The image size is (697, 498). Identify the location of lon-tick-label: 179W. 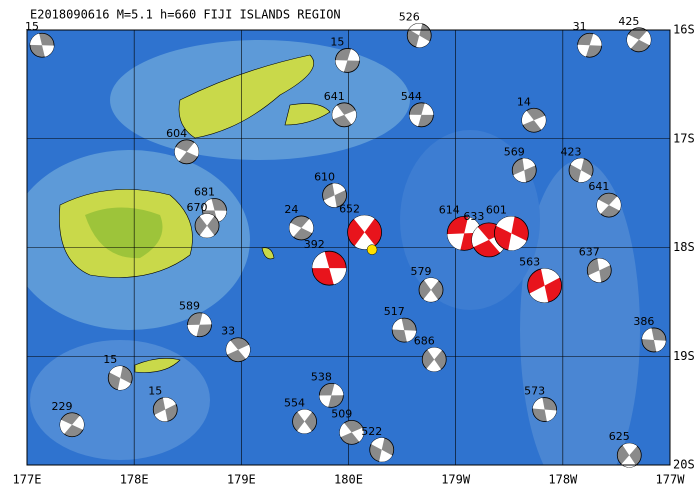
(456, 480).